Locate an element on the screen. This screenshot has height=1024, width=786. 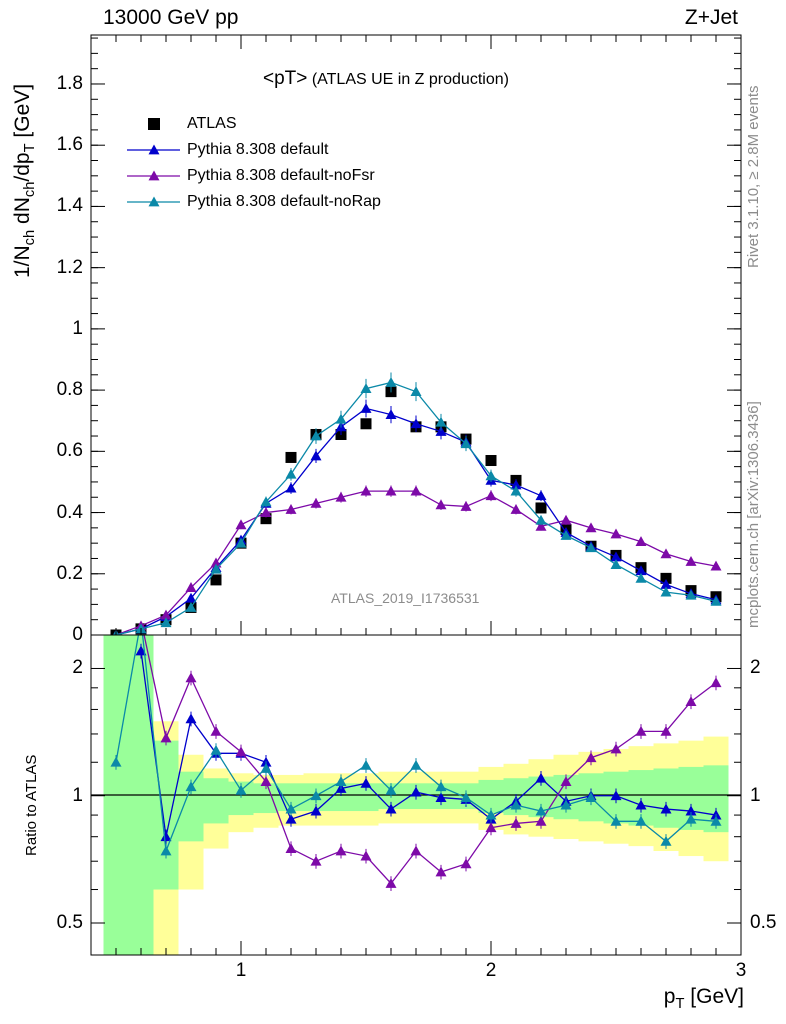
mcplots-label: mcplots.cern.ch [arXiv:1306.3436] is located at coordinates (753, 514).